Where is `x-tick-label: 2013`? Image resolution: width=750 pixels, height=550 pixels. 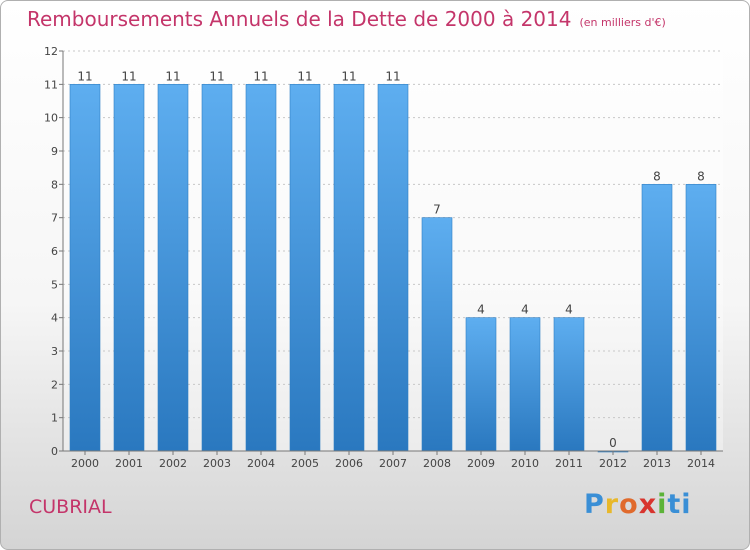 x-tick-label: 2013 is located at coordinates (657, 463).